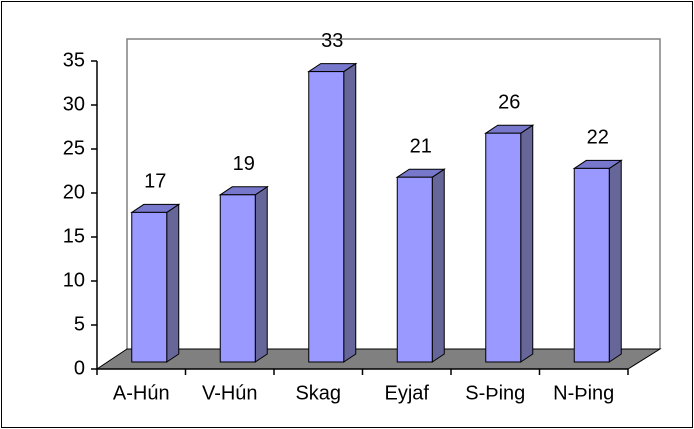 Image resolution: width=694 pixels, height=429 pixels. I want to click on value-label: 19, so click(244, 164).